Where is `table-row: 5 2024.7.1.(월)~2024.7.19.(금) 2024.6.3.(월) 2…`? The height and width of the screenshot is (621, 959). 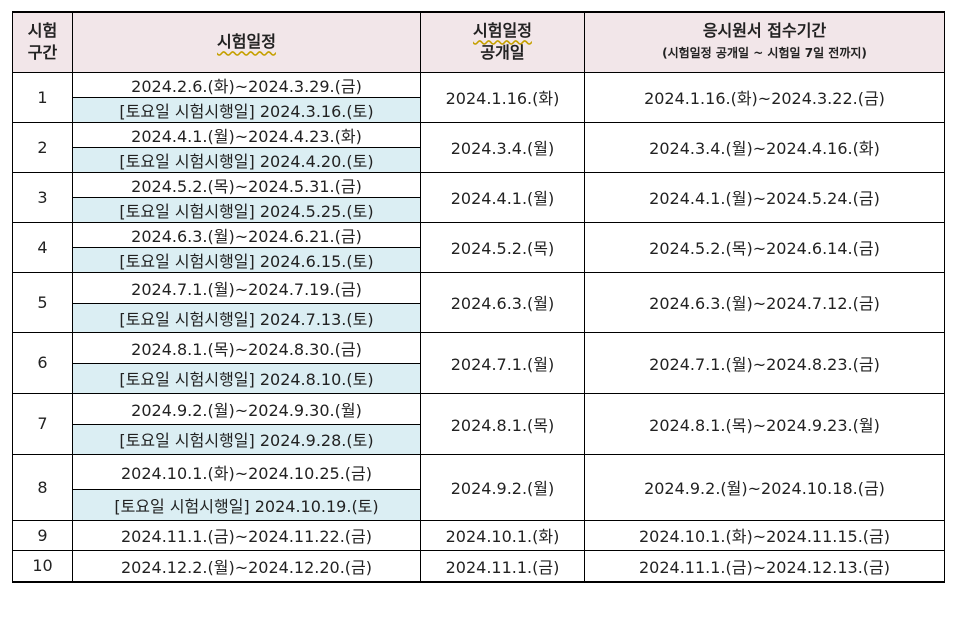 table-row: 5 2024.7.1.(월)~2024.7.19.(금) 2024.6.3.(월) 2… is located at coordinates (478, 302).